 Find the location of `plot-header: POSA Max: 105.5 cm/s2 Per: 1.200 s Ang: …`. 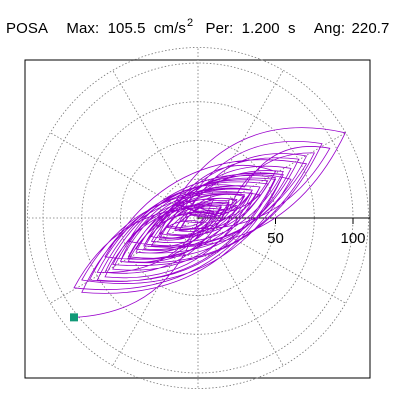

plot-header: POSA Max: 105.5 cm/s2 Per: 1.200 s Ang: … is located at coordinates (198, 28).